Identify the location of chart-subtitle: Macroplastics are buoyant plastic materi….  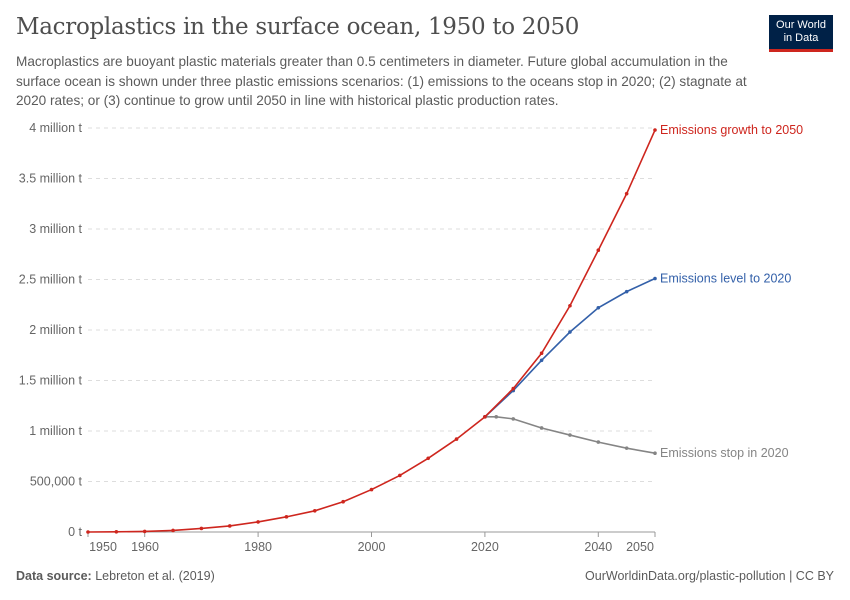
(381, 81).